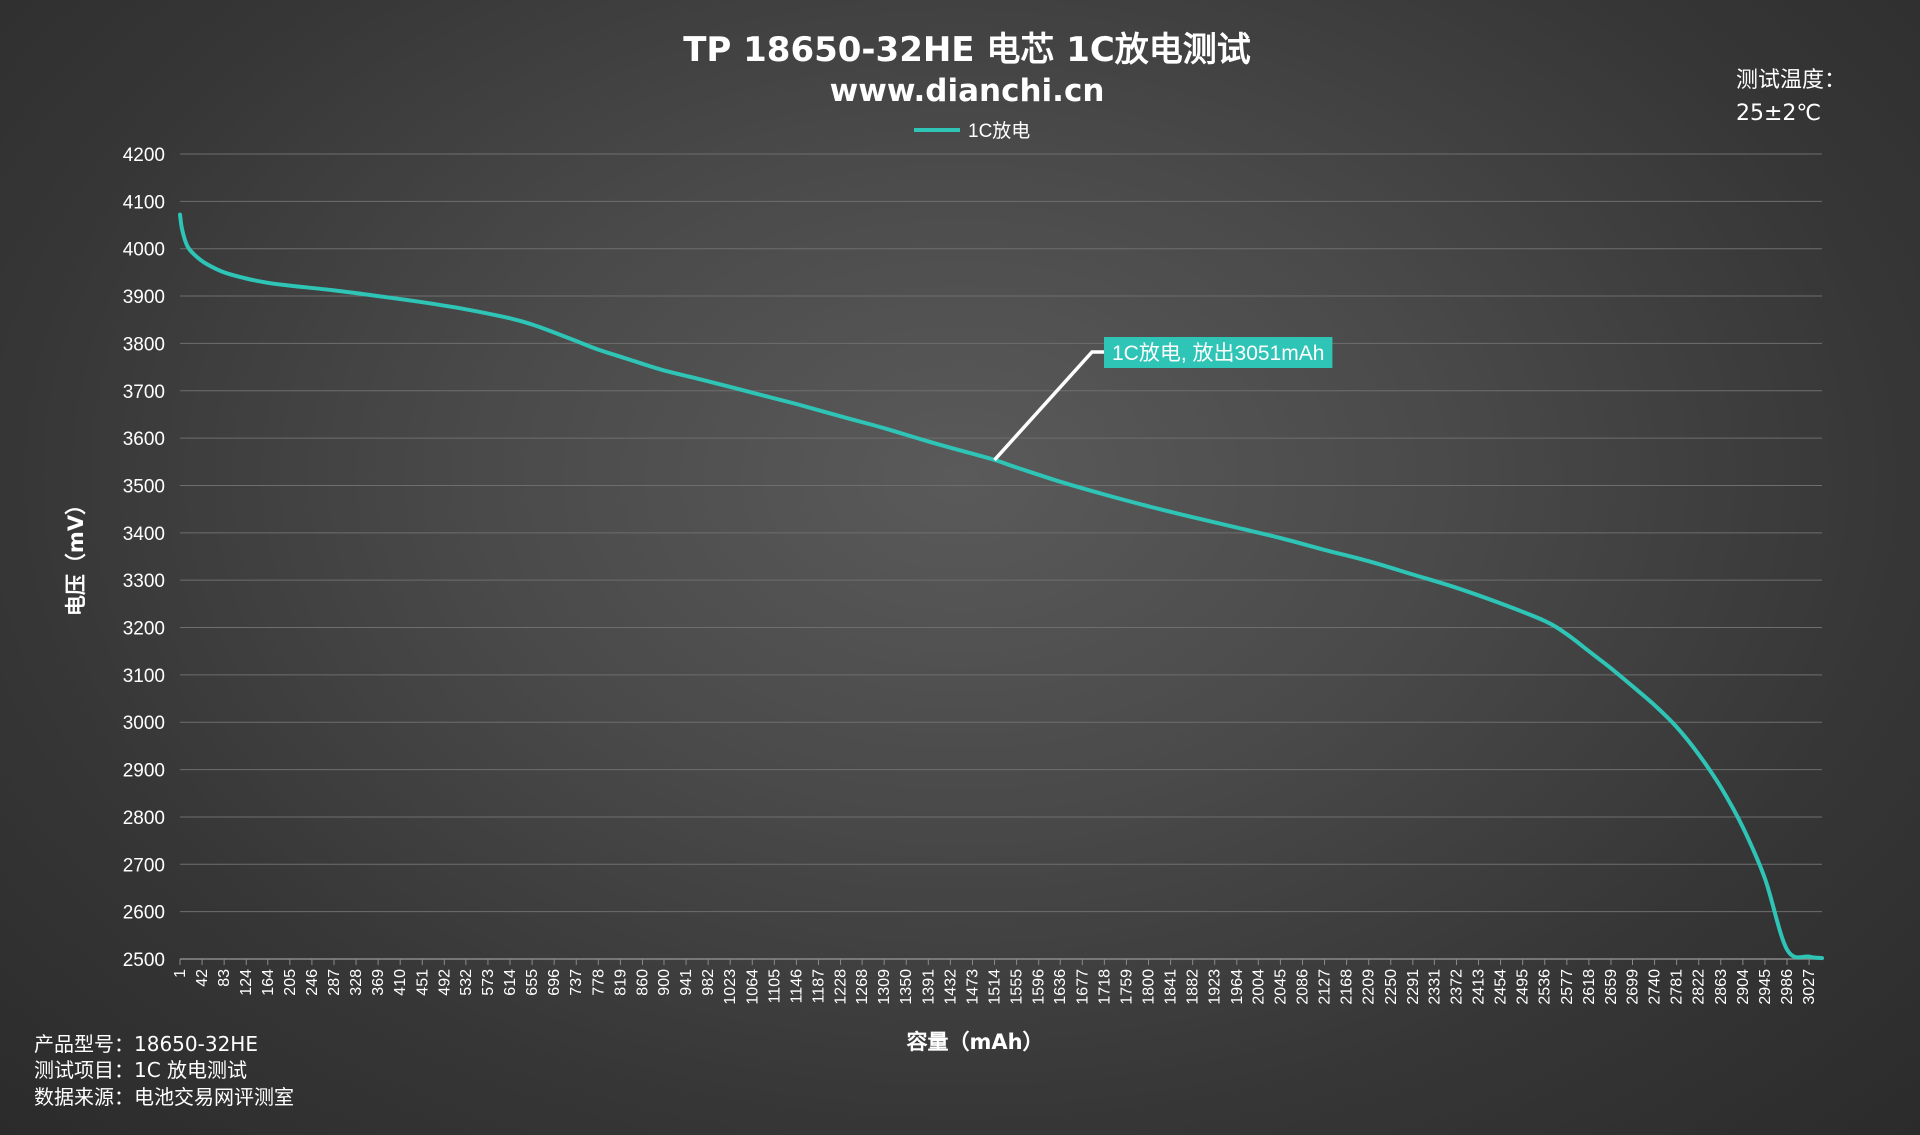 Image resolution: width=1920 pixels, height=1135 pixels. What do you see at coordinates (76, 555) in the screenshot?
I see `y-axis-title: 电压（mV）` at bounding box center [76, 555].